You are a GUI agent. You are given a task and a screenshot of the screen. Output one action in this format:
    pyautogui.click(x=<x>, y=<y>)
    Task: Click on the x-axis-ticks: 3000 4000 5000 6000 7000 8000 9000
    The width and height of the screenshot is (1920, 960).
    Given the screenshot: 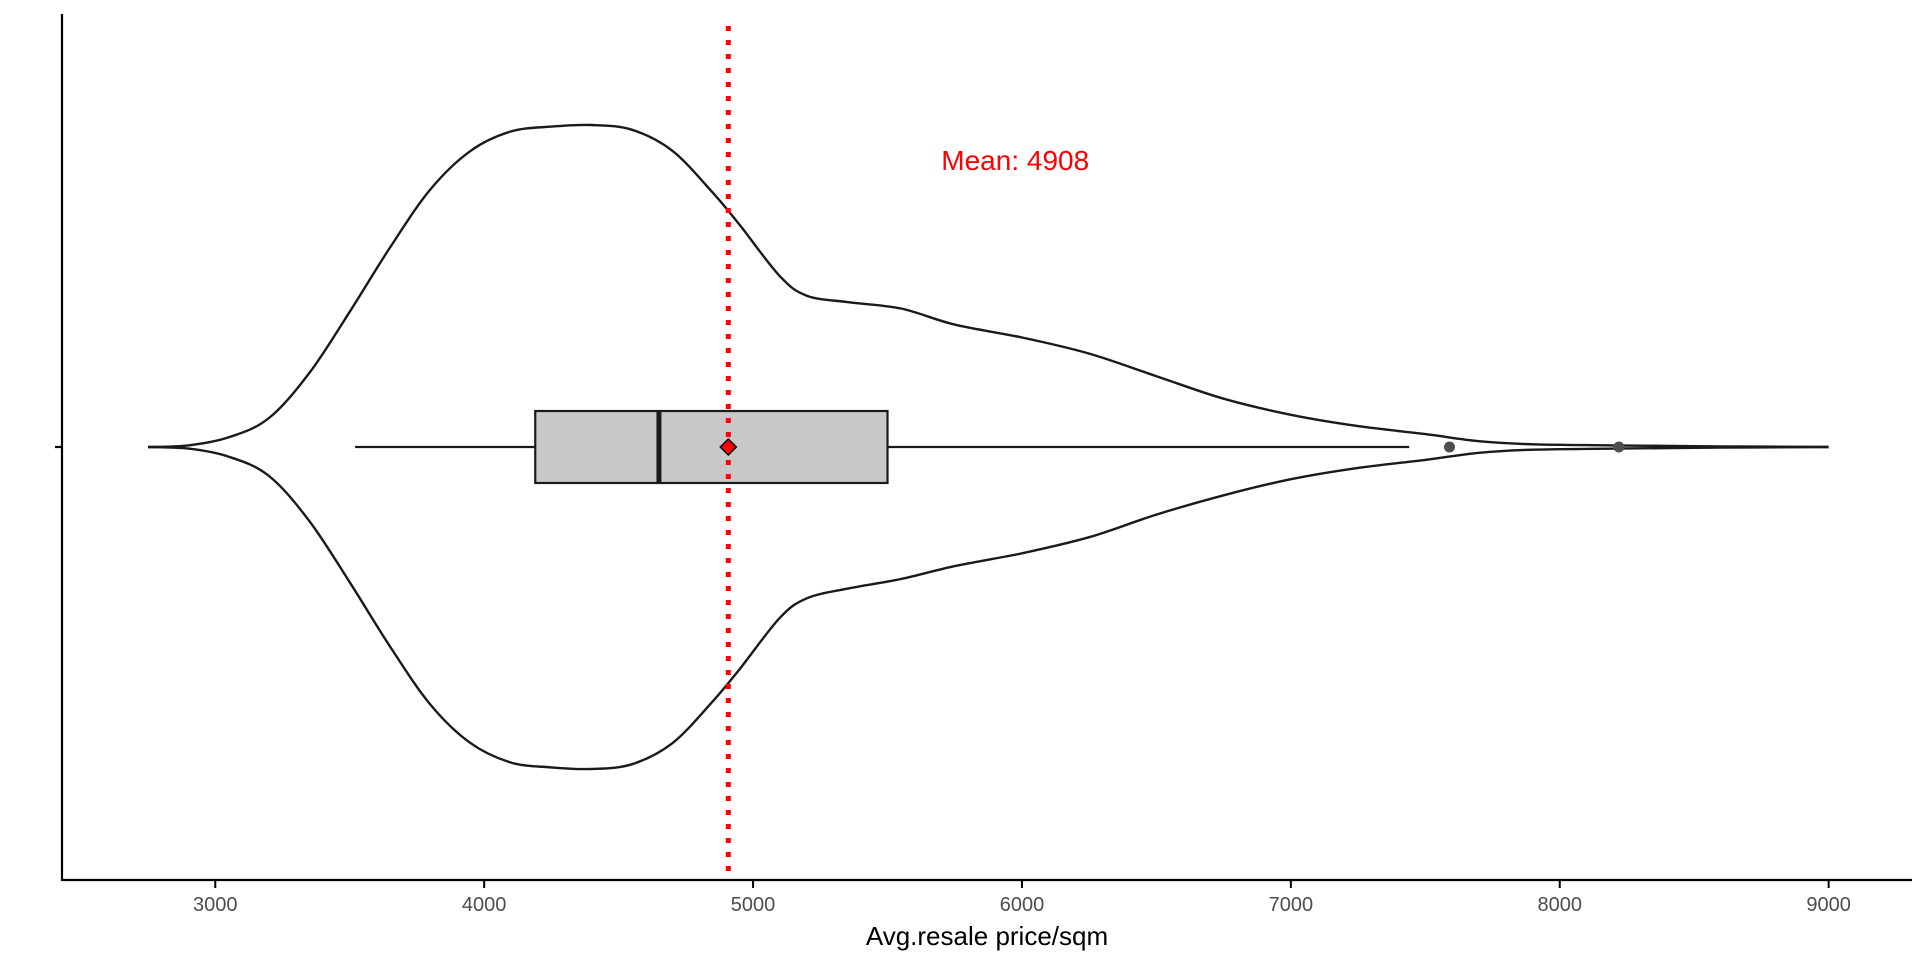 What is the action you would take?
    pyautogui.click(x=1022, y=898)
    